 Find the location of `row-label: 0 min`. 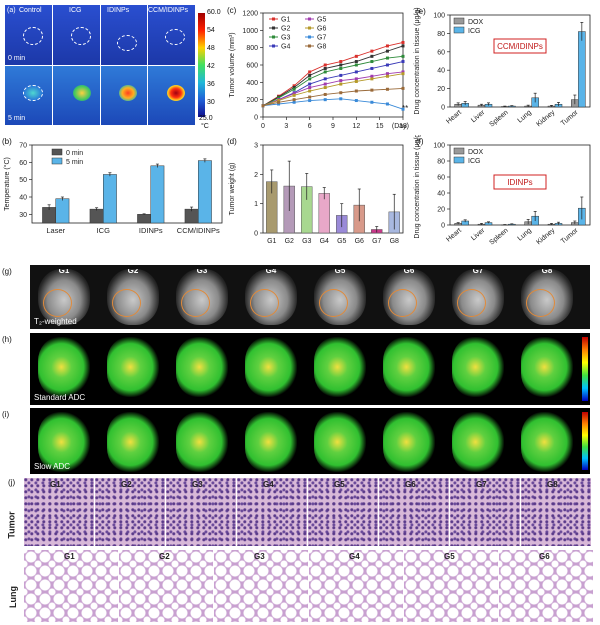

row-label: 0 min is located at coordinates (17, 58).